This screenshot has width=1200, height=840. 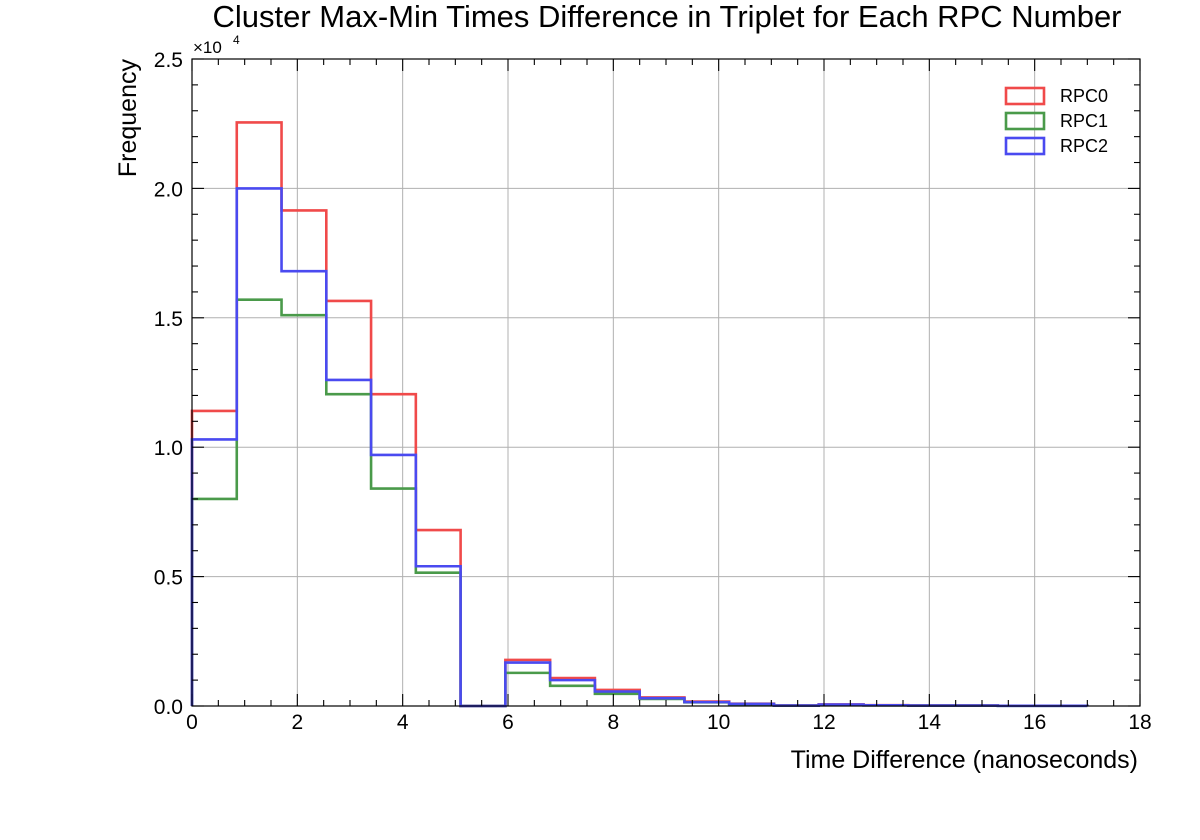 I want to click on x-tick-label: 16, so click(x=1034, y=722).